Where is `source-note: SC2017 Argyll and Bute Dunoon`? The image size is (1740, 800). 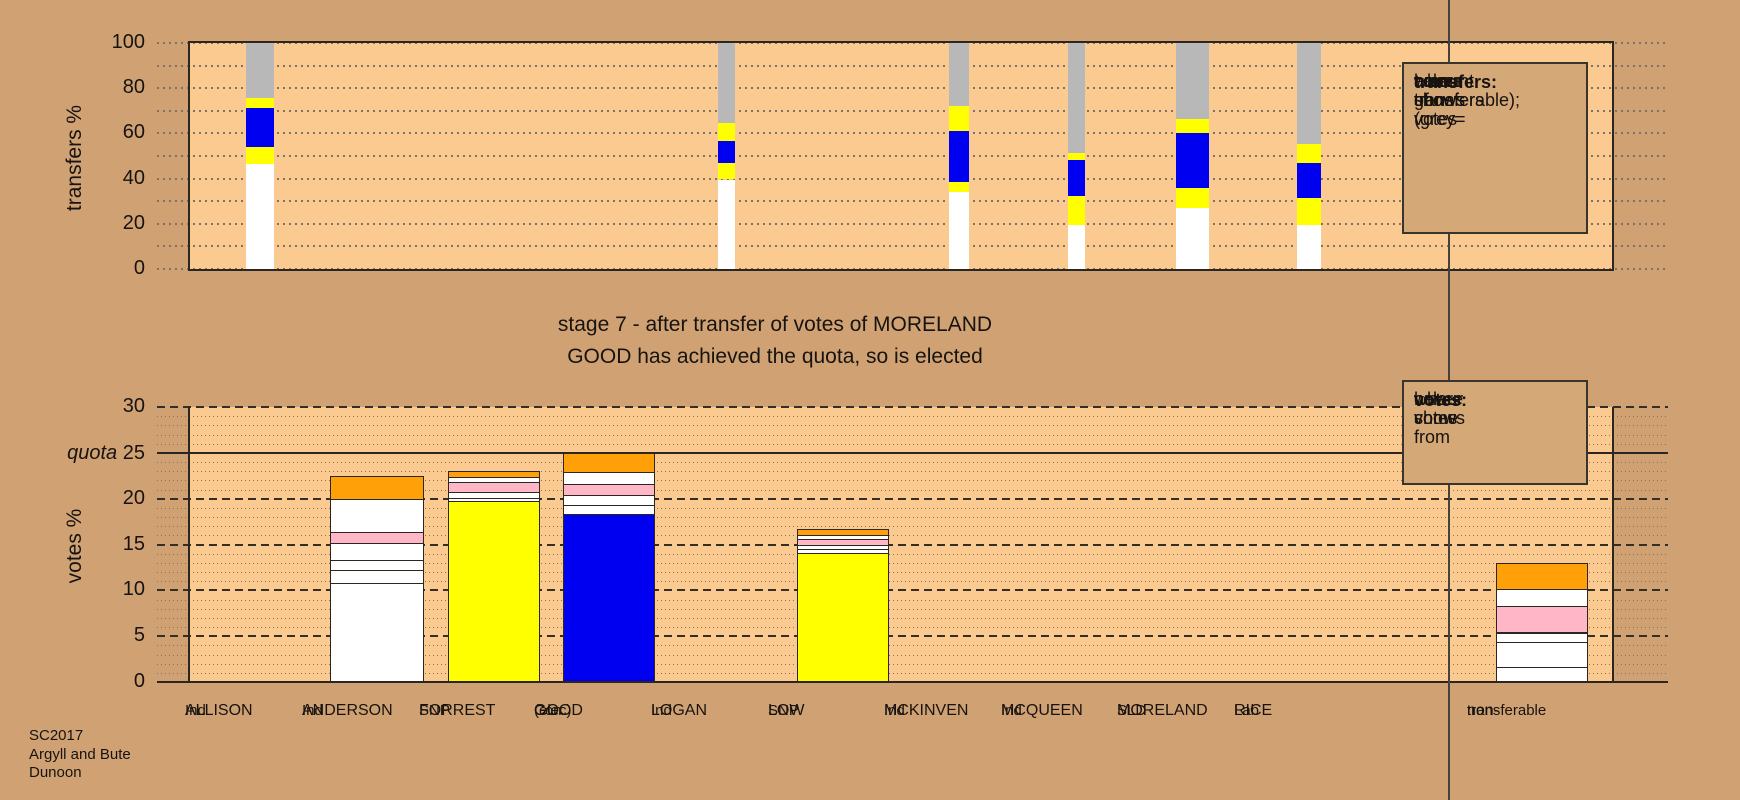 source-note: SC2017 Argyll and Bute Dunoon is located at coordinates (80, 755).